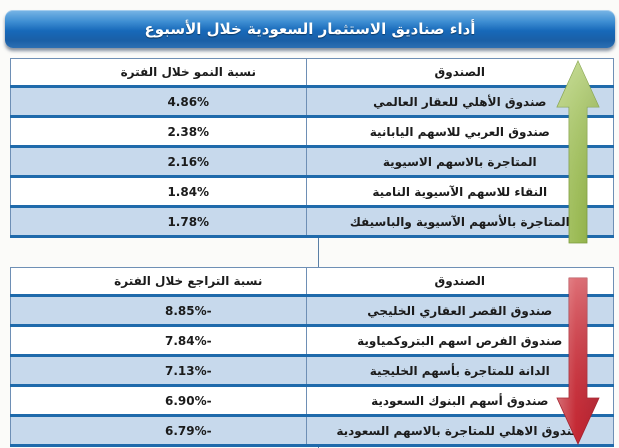  What do you see at coordinates (460, 431) in the screenshot?
I see `fund-name: صندوق الاهلي للمتاجرة بالاسهم السعودية` at bounding box center [460, 431].